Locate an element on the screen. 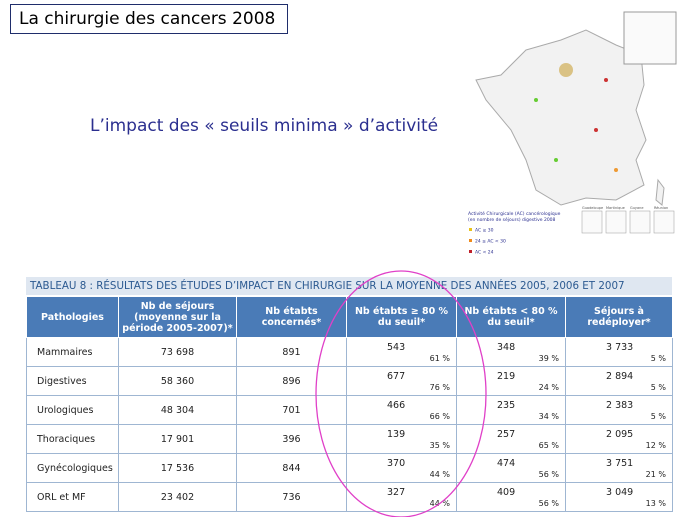 The width and height of the screenshot is (681, 517). inset-label: Martinique is located at coordinates (615, 208).